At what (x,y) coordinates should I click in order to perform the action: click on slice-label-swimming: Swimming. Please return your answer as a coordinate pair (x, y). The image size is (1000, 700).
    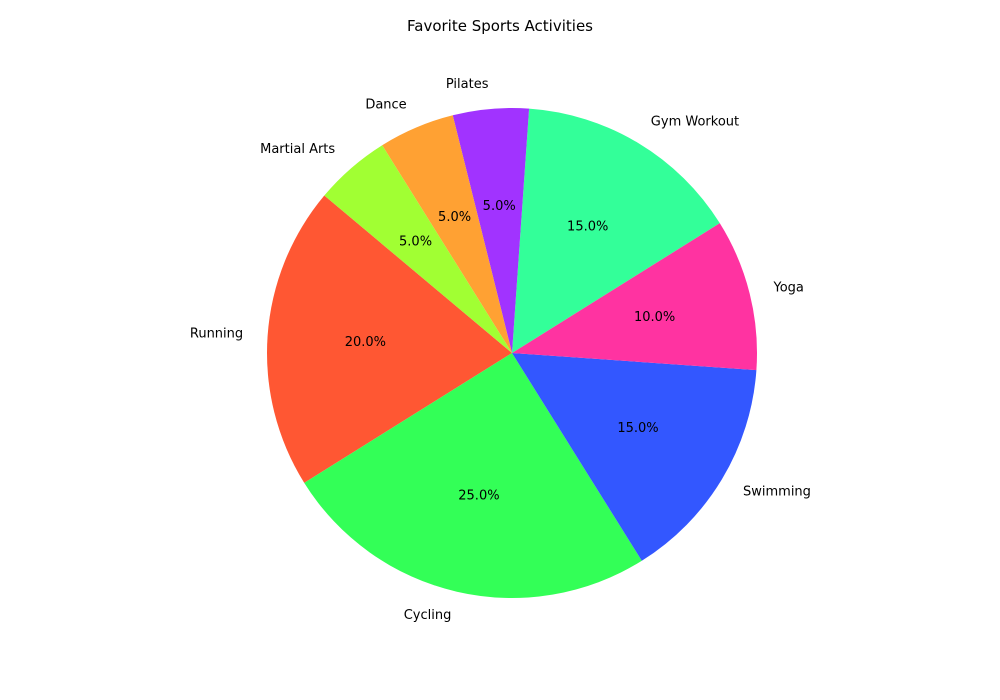
    Looking at the image, I should click on (777, 491).